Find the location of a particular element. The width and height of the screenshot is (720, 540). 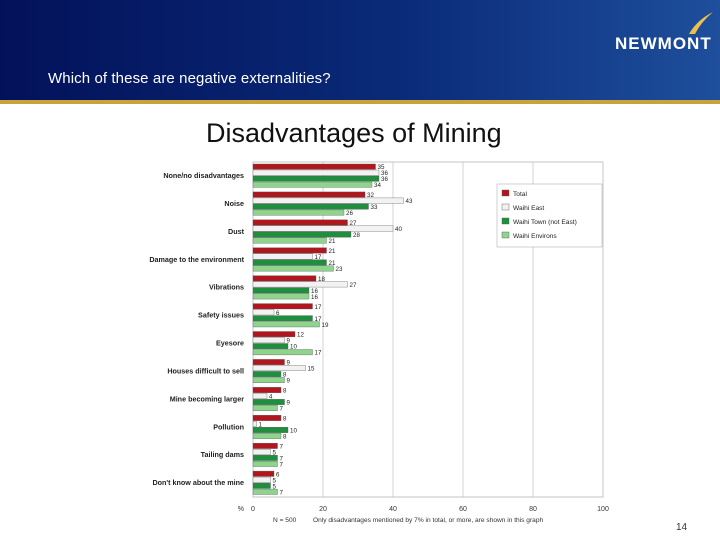

bar-waihi-east-tailing-dams is located at coordinates (261, 451).